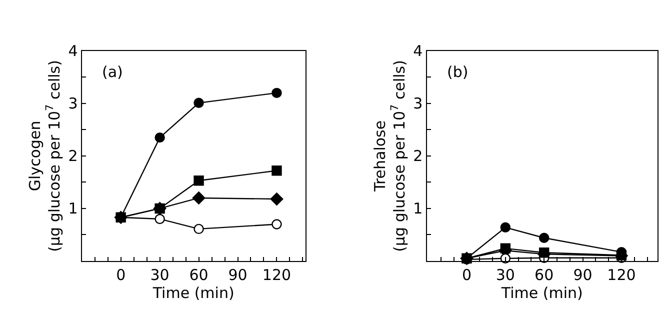  I want to click on annotation: (b), so click(457, 72).